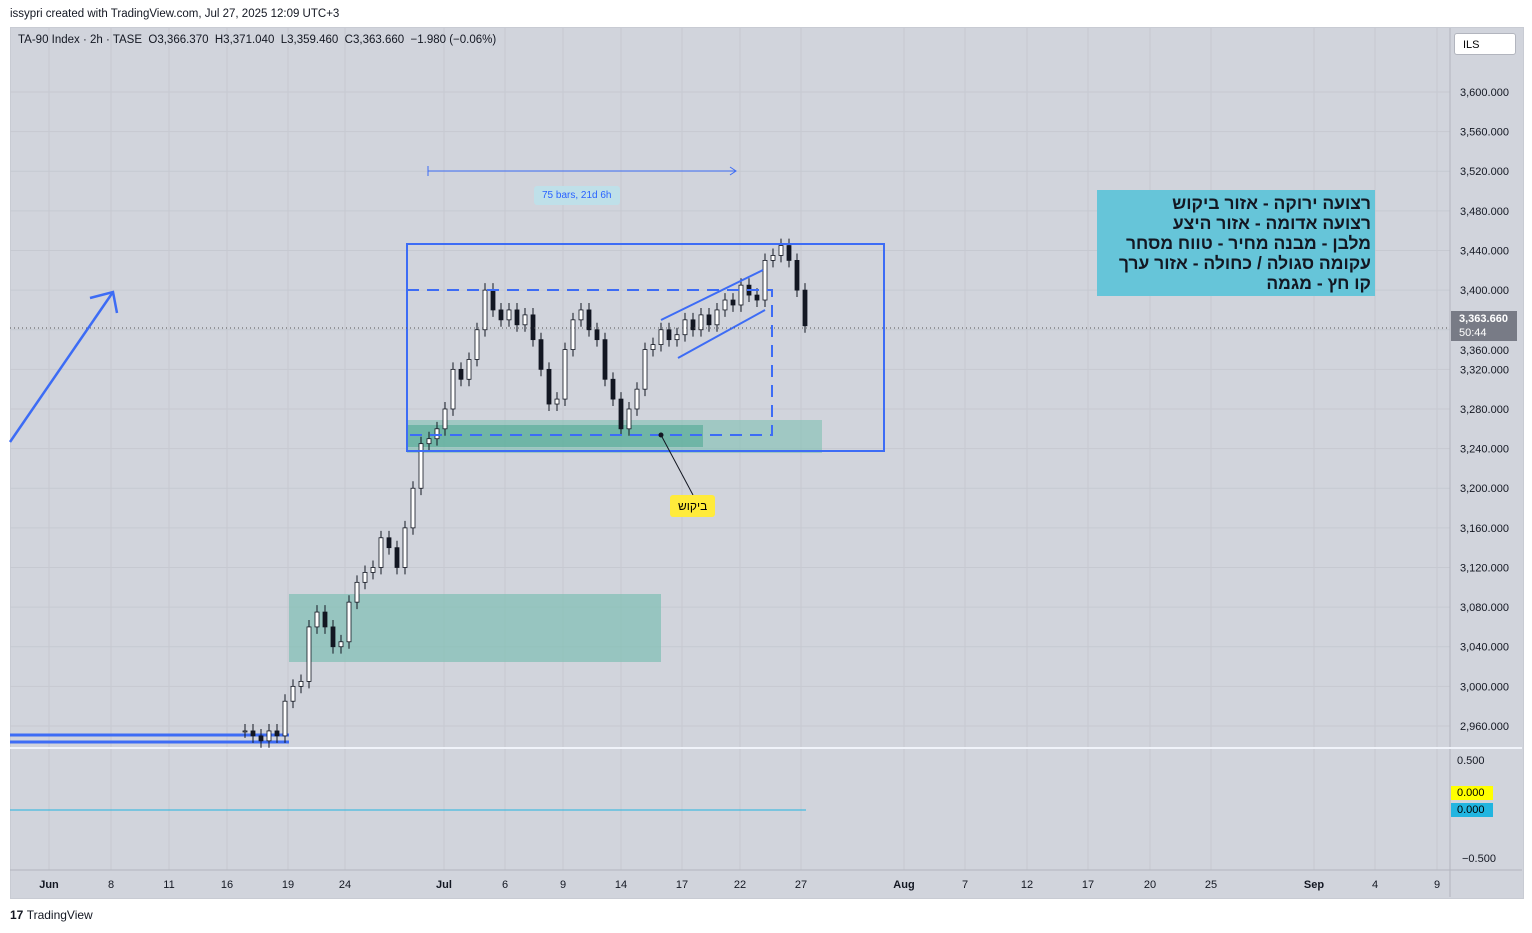  What do you see at coordinates (733, 171) in the screenshot?
I see `date-range-arrow-icon` at bounding box center [733, 171].